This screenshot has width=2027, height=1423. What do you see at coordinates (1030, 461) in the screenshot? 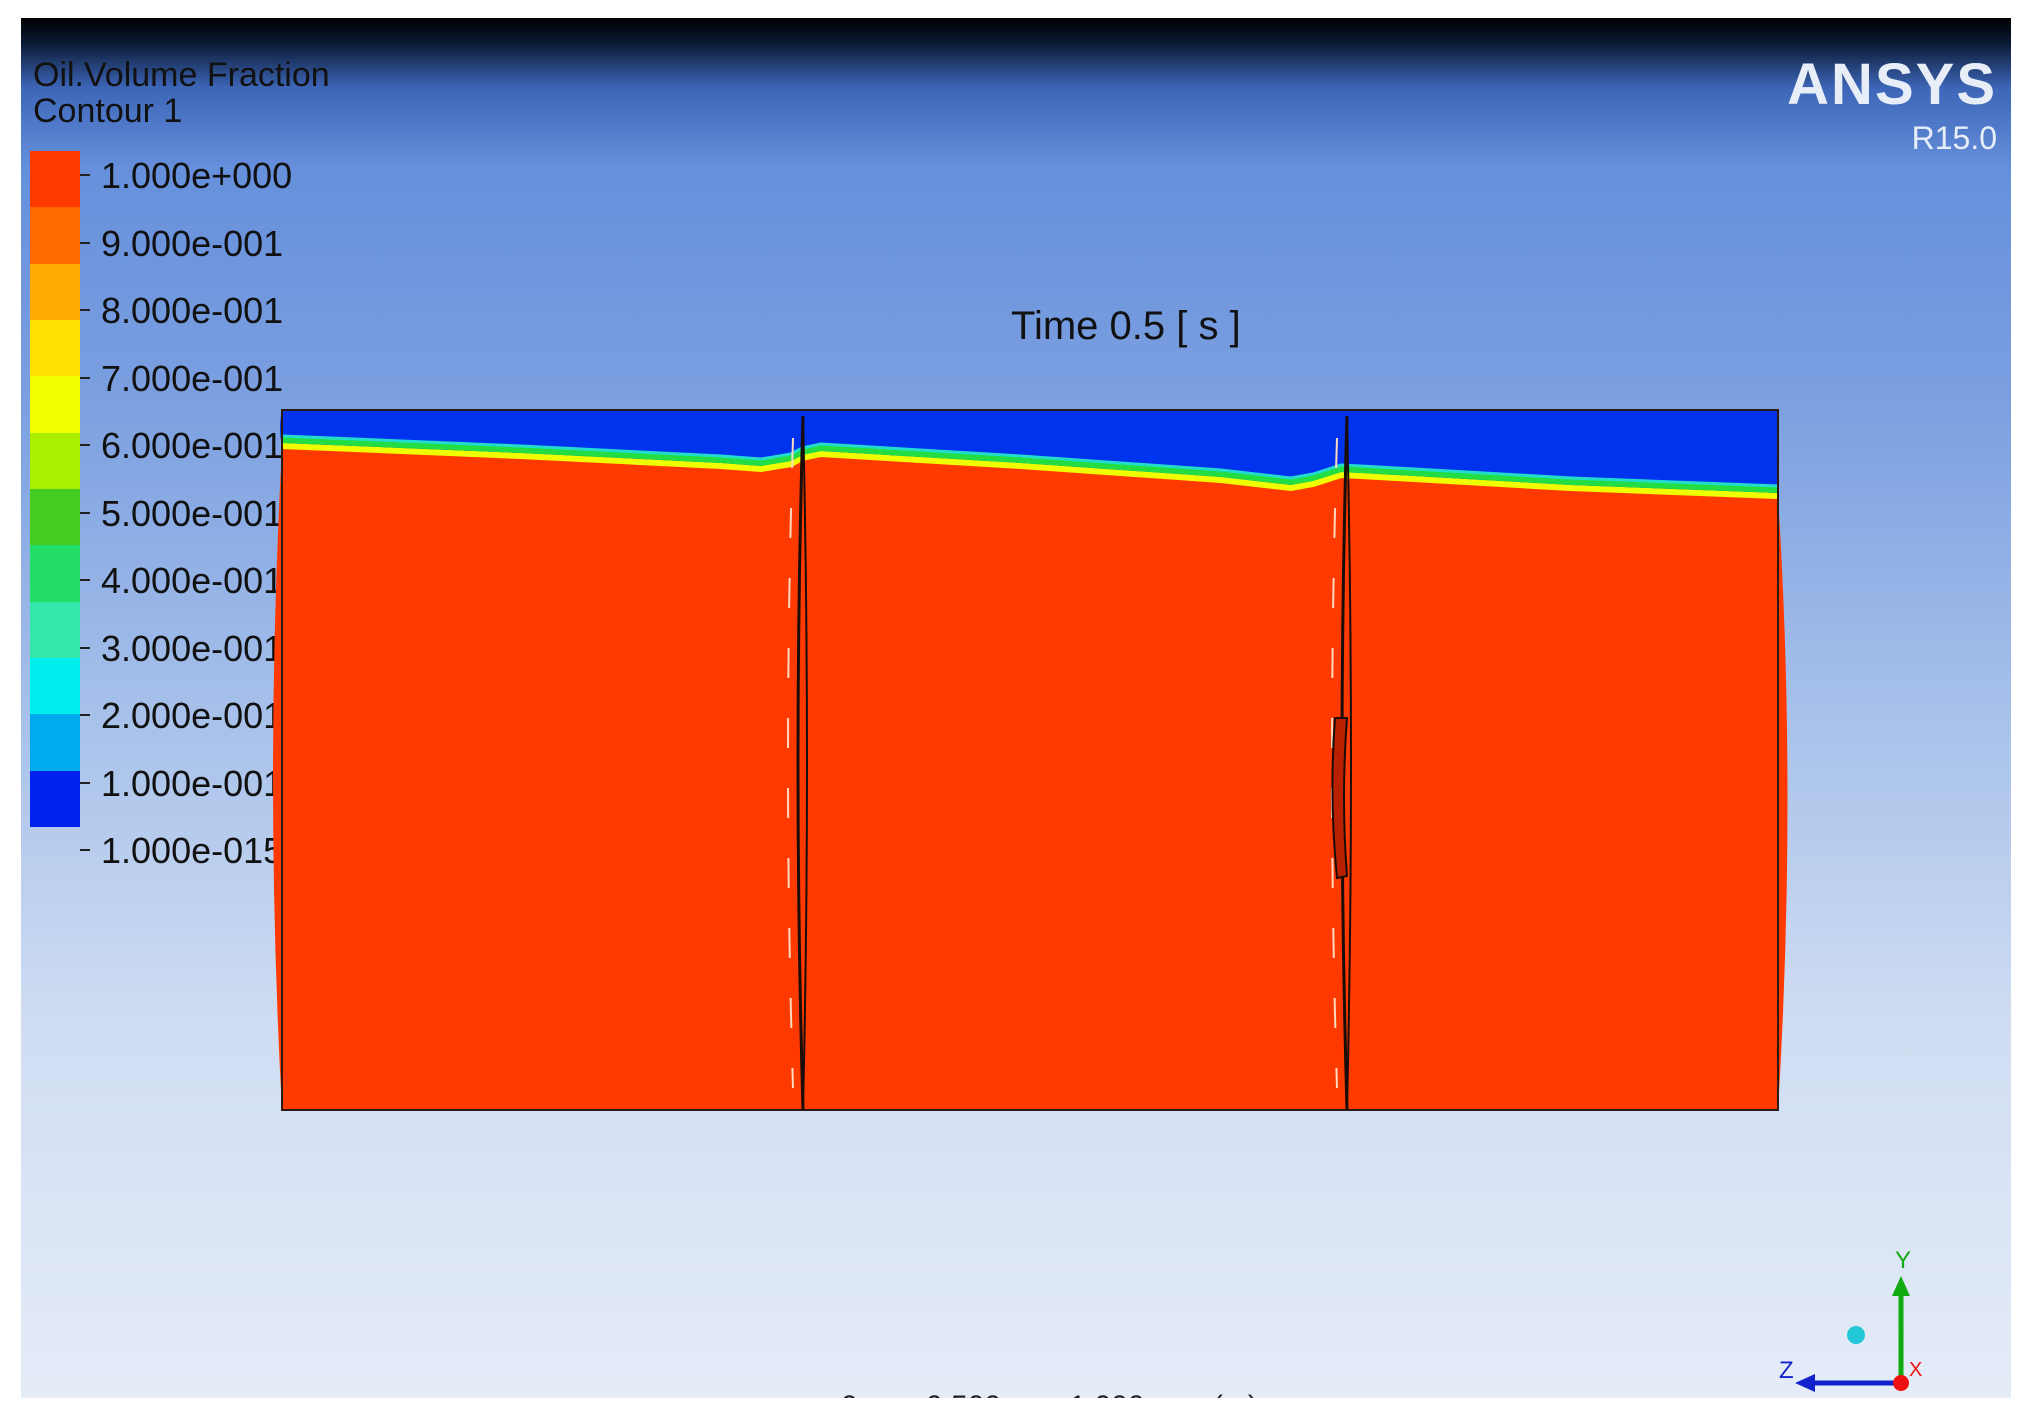
I see `interface-cyan` at bounding box center [1030, 461].